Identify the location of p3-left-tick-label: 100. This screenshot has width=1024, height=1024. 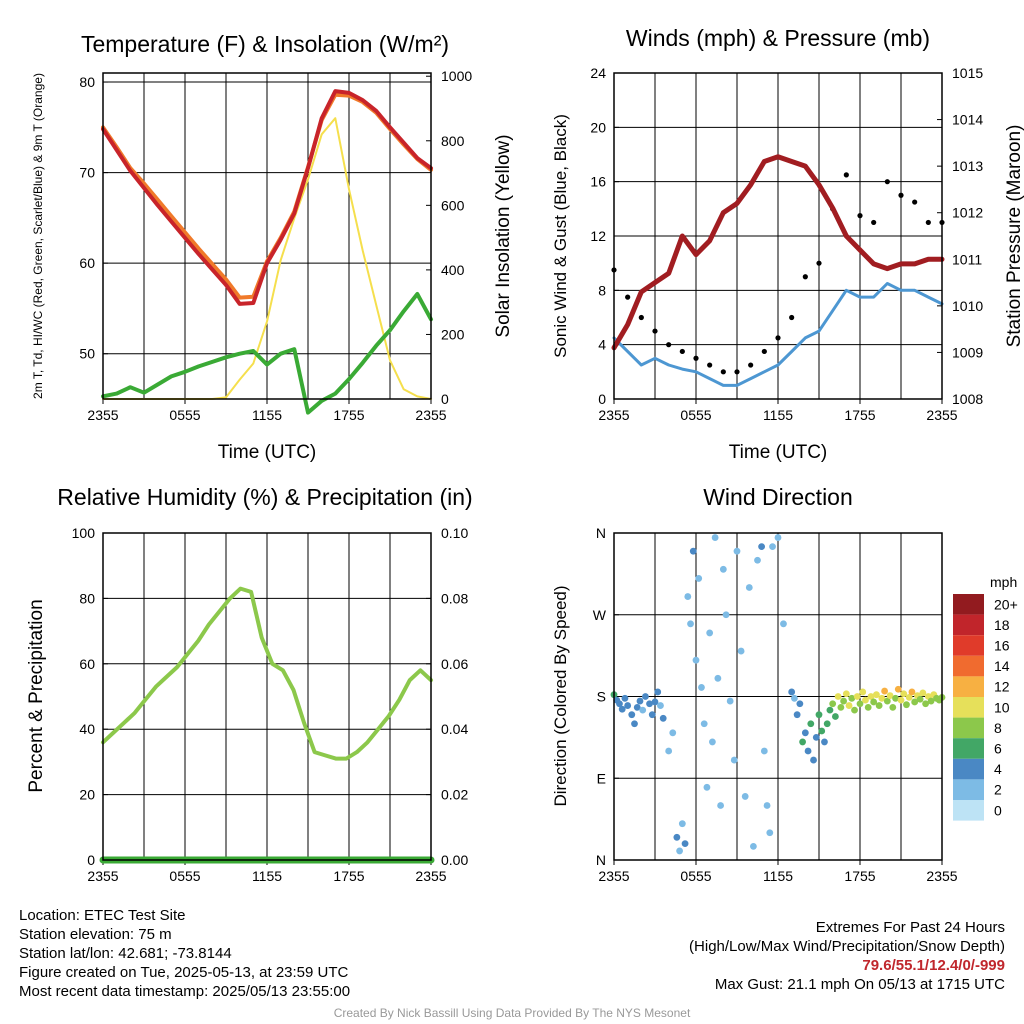
(84, 533).